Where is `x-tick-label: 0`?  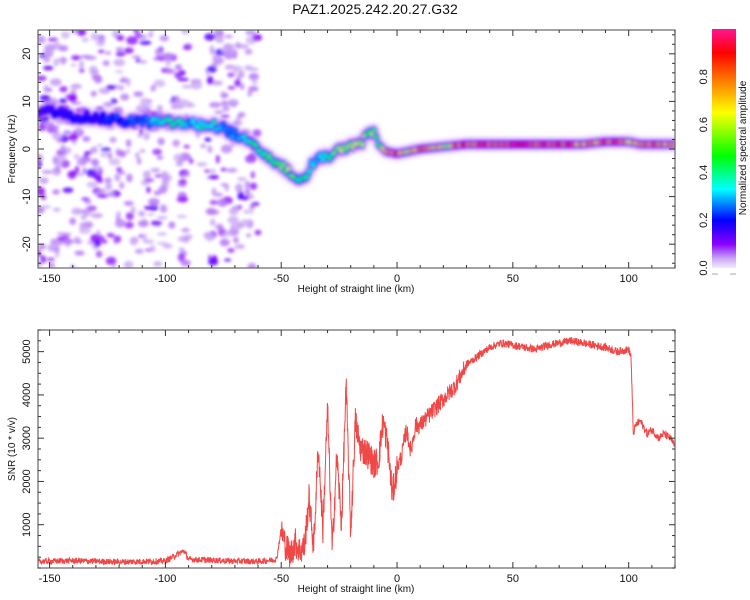
x-tick-label: 0 is located at coordinates (397, 279).